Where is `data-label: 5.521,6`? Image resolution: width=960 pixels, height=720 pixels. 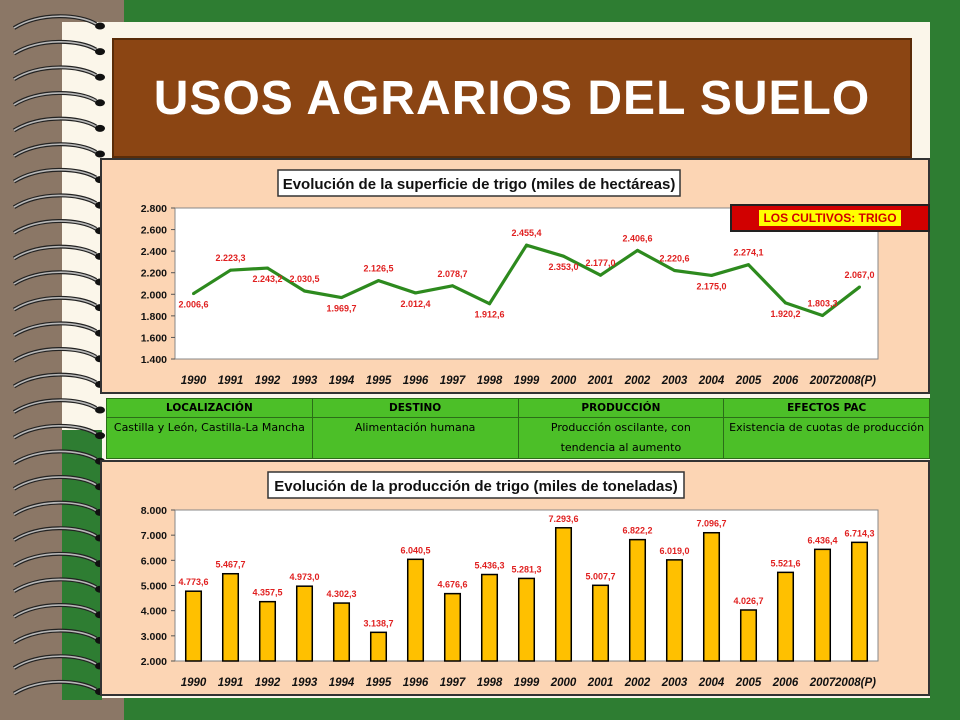 data-label: 5.521,6 is located at coordinates (785, 563).